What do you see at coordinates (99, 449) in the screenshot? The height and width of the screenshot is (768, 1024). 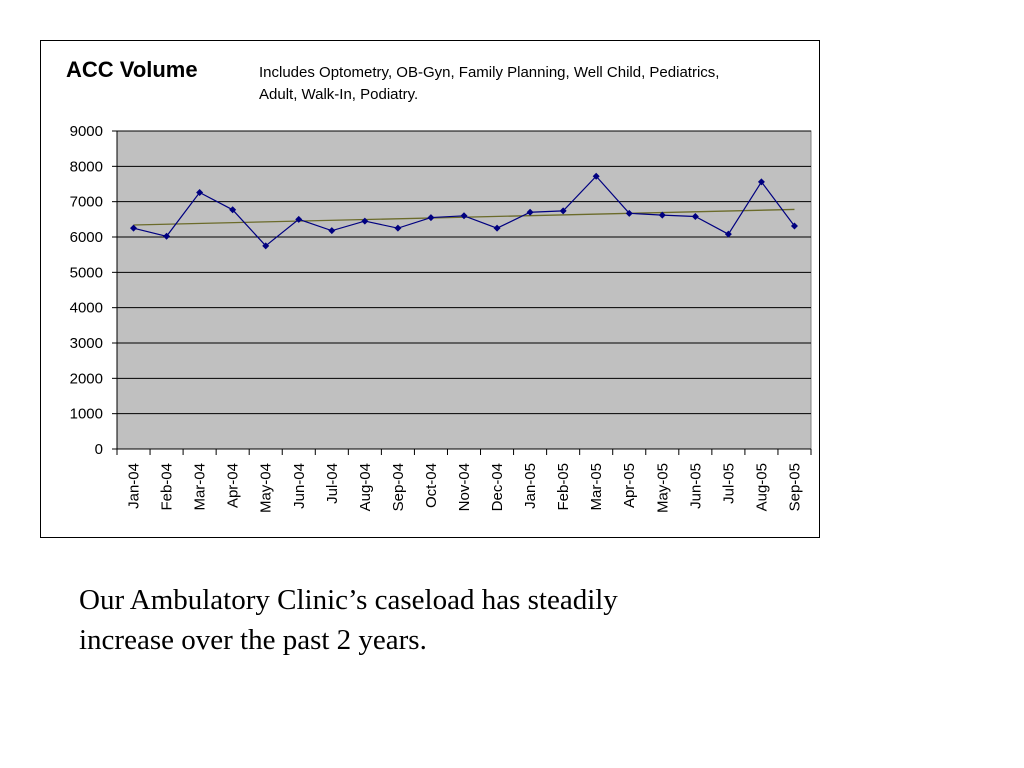 I see `y-tick-label: 0` at bounding box center [99, 449].